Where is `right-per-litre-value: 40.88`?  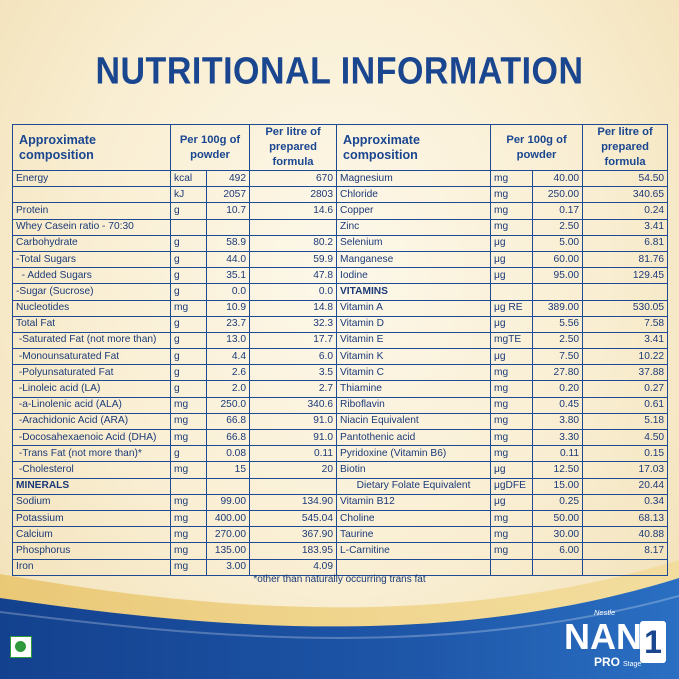
right-per-litre-value: 40.88 is located at coordinates (625, 535).